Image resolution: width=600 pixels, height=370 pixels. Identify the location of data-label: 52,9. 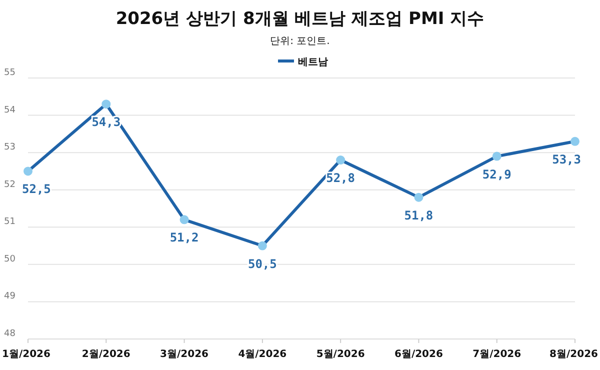
(497, 174).